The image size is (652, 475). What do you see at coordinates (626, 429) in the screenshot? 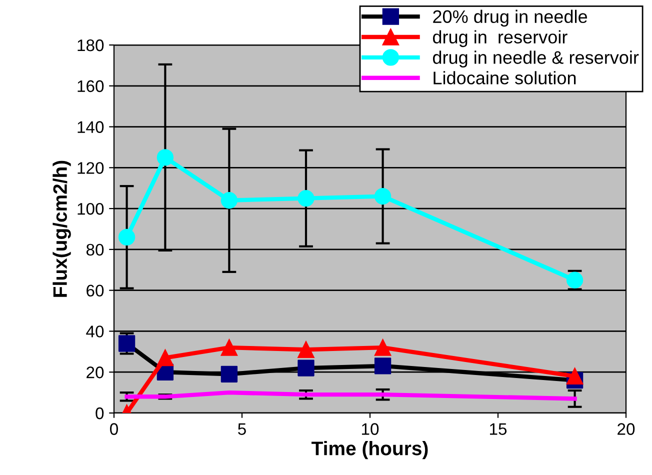
I see `x-tick-label: 20` at bounding box center [626, 429].